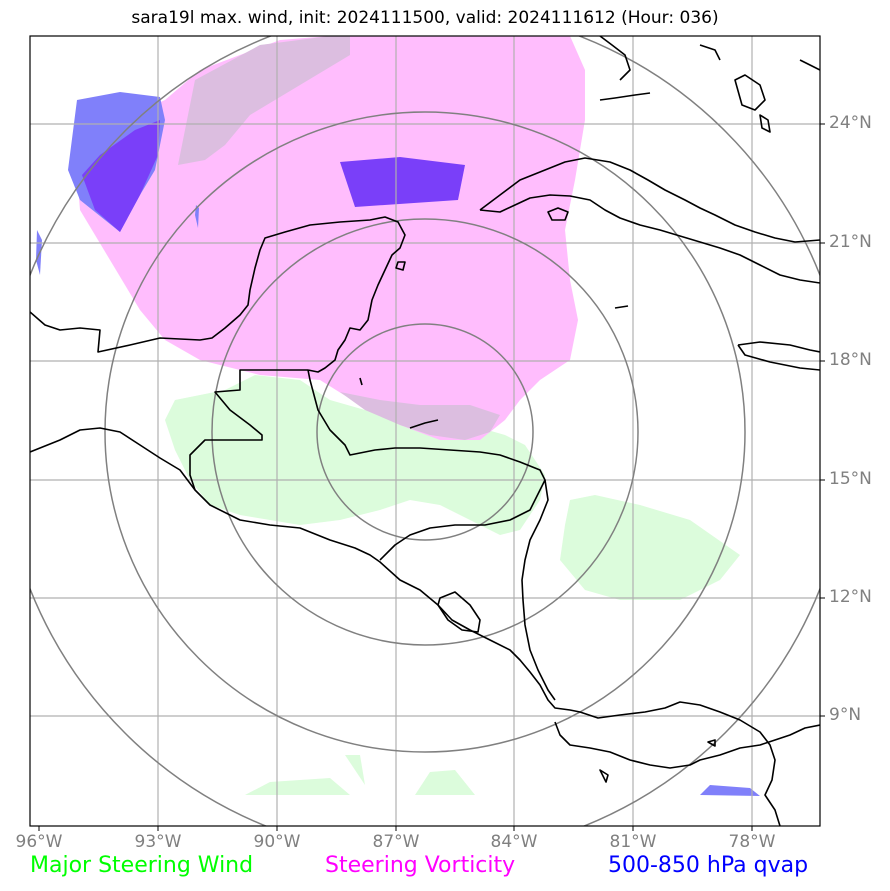  What do you see at coordinates (39, 842) in the screenshot?
I see `lon-tick-label: 96°W` at bounding box center [39, 842].